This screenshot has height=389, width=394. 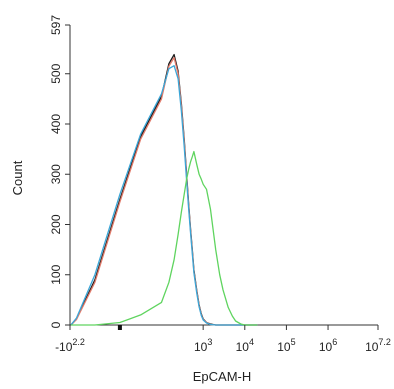 I want to click on y-axis-title: Count, so click(x=17, y=177).